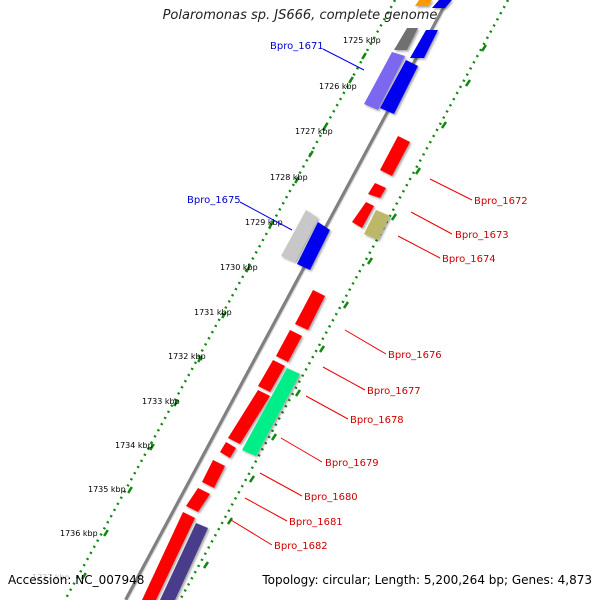 This screenshot has width=600, height=600. Describe the element at coordinates (239, 267) in the screenshot. I see `tick-label: 1730 kbp` at that location.